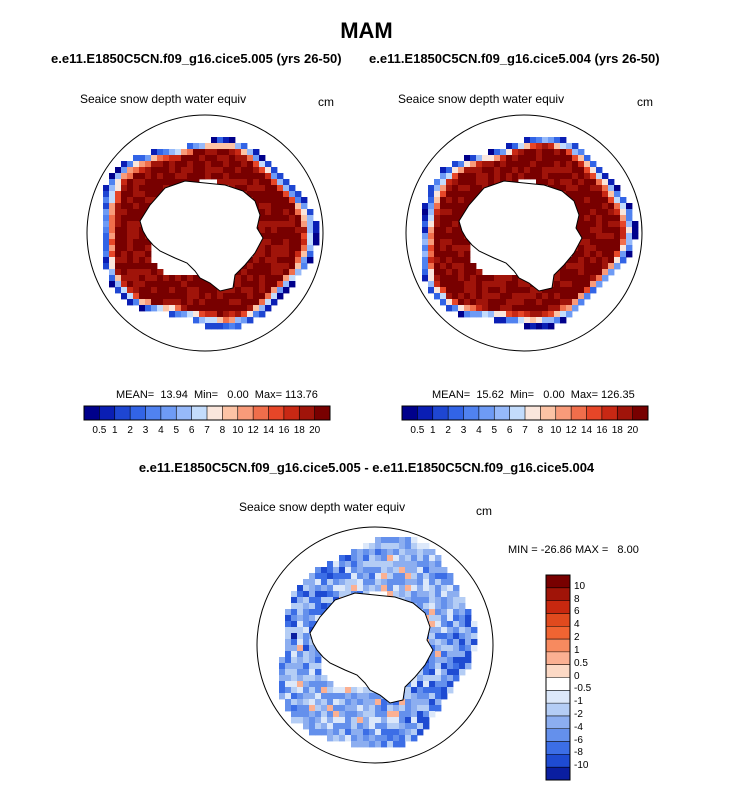  Describe the element at coordinates (217, 395) in the screenshot. I see `left-map-stats: MEAN= 13.94 Min= 0.00 Max= 113.76` at that location.